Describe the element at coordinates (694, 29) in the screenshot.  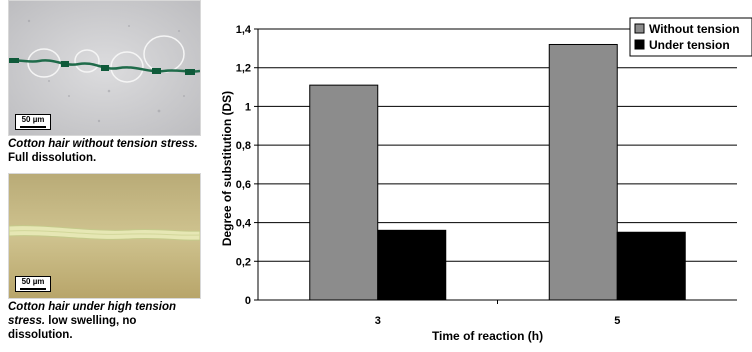
I see `legend-label: Without tension` at that location.